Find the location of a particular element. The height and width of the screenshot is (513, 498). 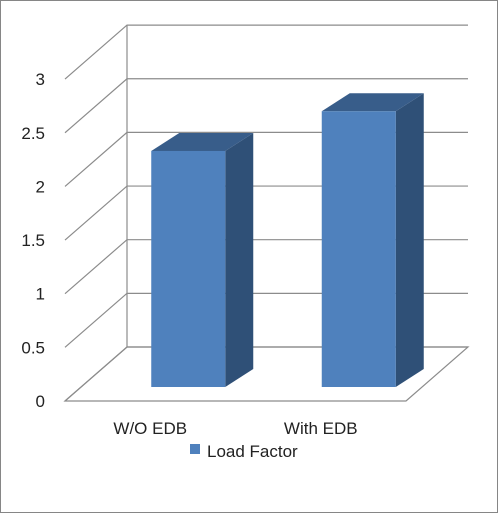

chart-floor is located at coordinates (266, 374).